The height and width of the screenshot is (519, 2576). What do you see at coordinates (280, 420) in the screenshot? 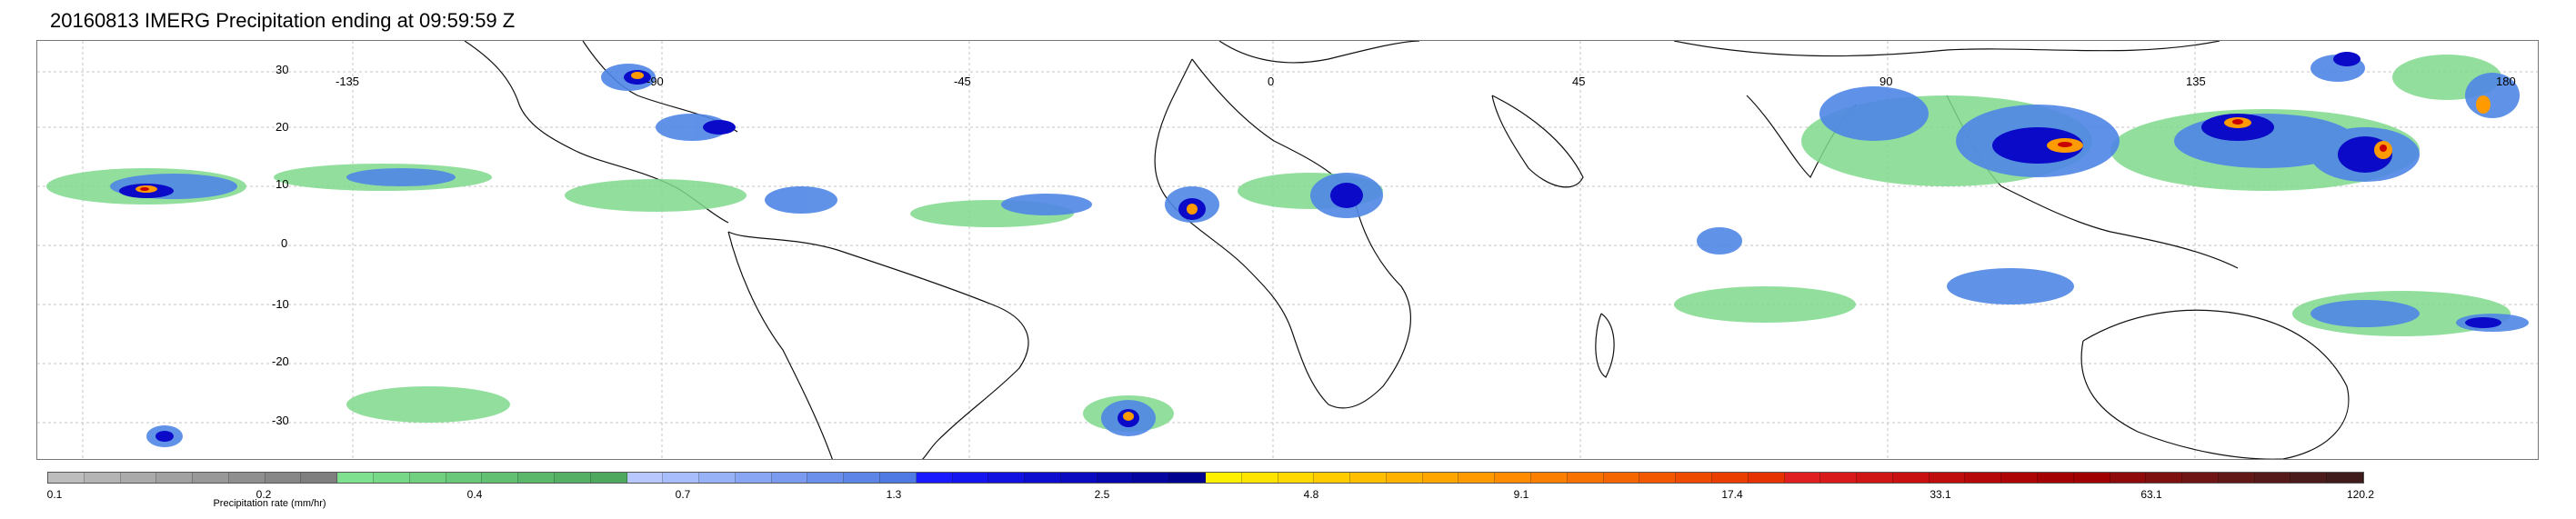
I see `lat-label: -30` at bounding box center [280, 420].